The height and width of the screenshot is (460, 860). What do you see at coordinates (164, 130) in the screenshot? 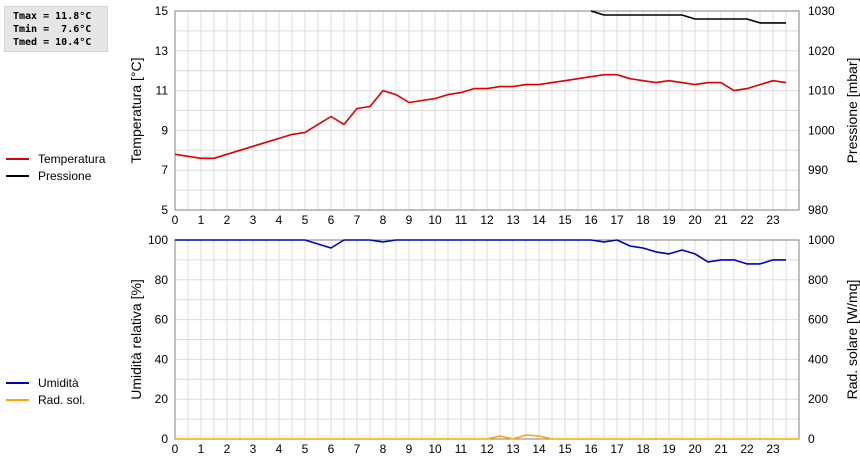
I see `y-tick-label: 9` at bounding box center [164, 130].